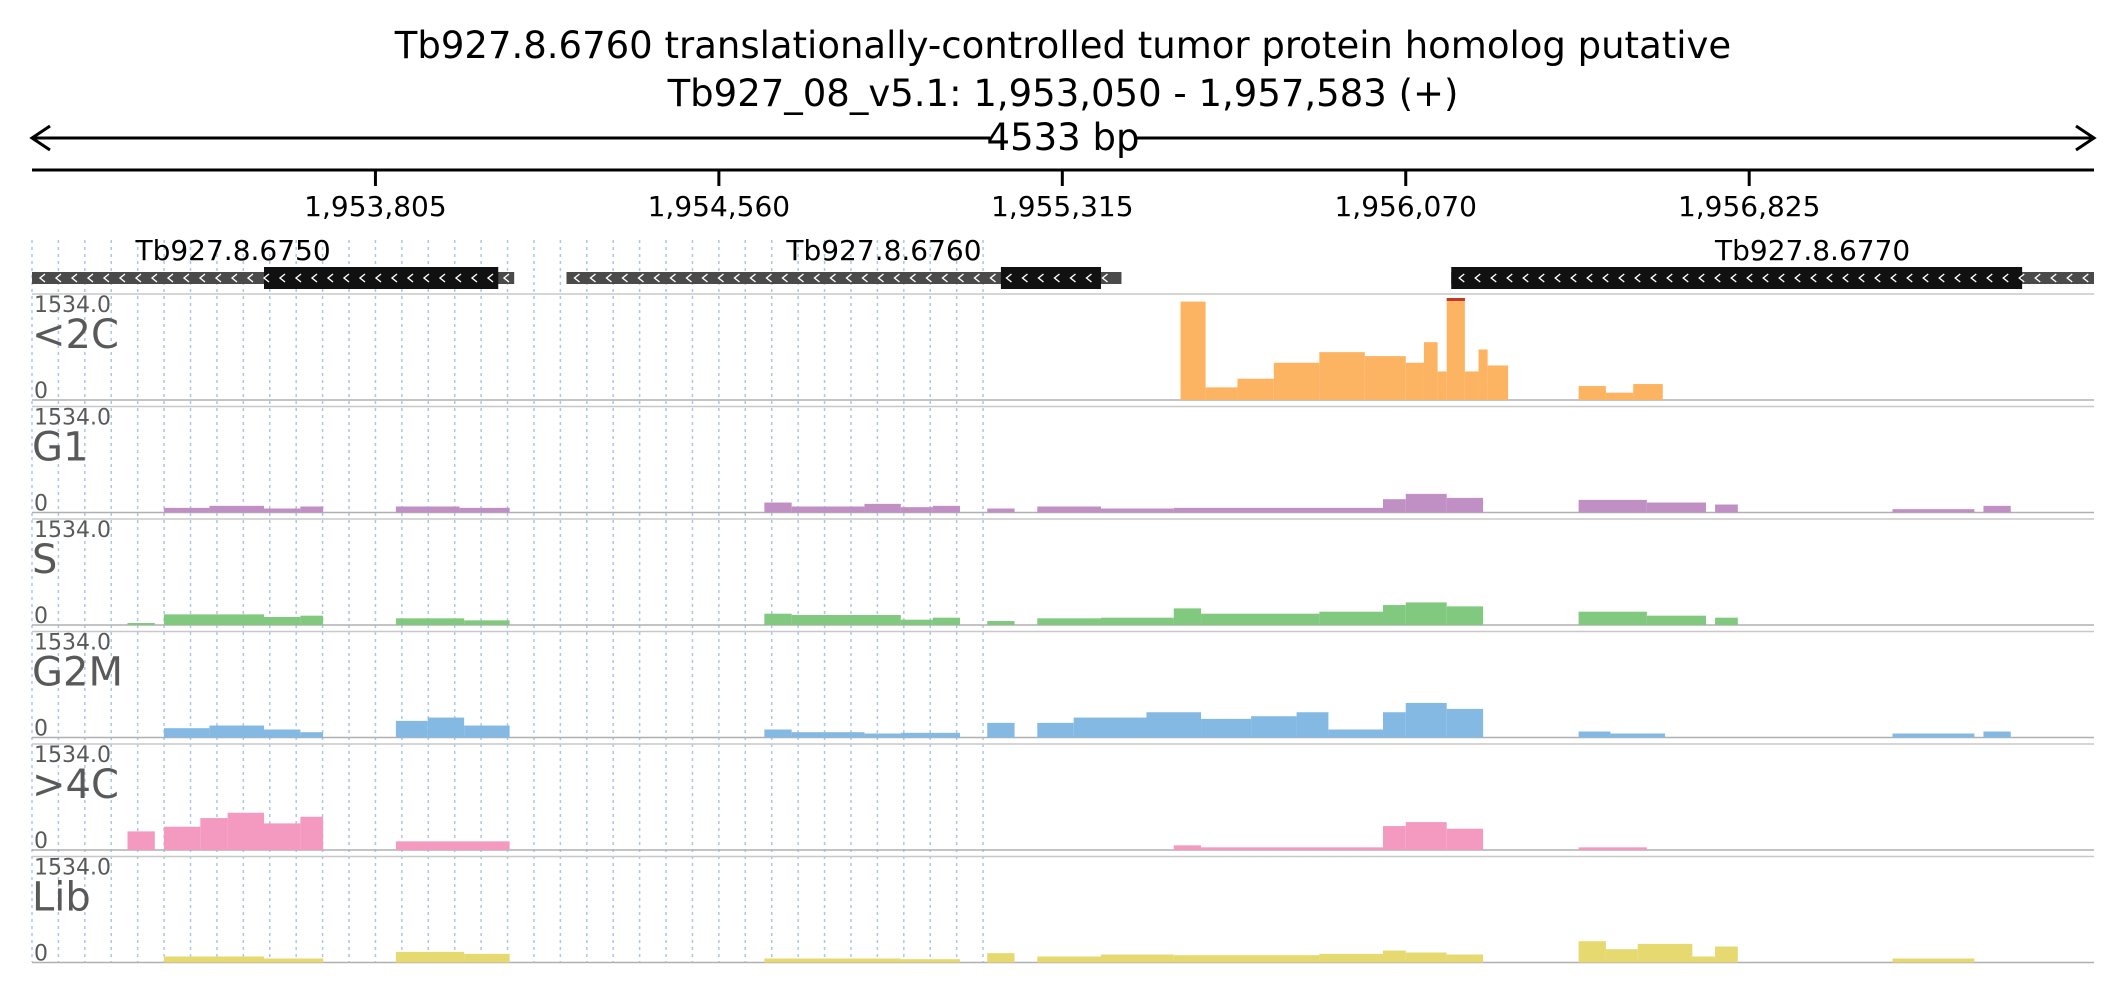  Describe the element at coordinates (1062, 206) in the screenshot. I see `ruler-tick-label: 1,955,315` at that location.